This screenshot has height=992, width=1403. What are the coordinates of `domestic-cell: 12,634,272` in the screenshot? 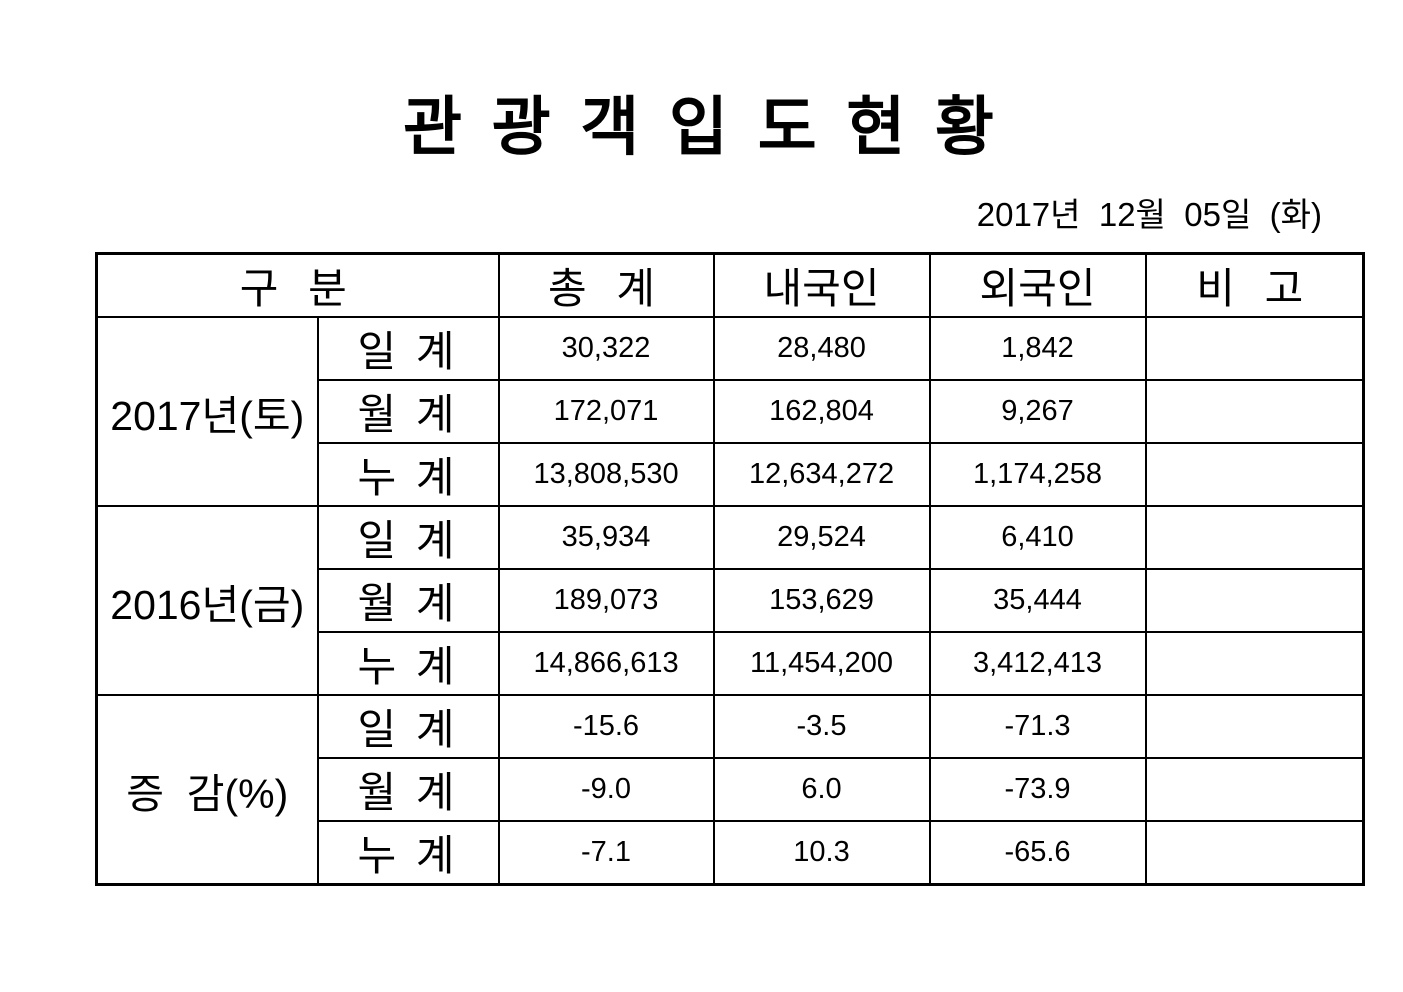 It's located at (821, 475).